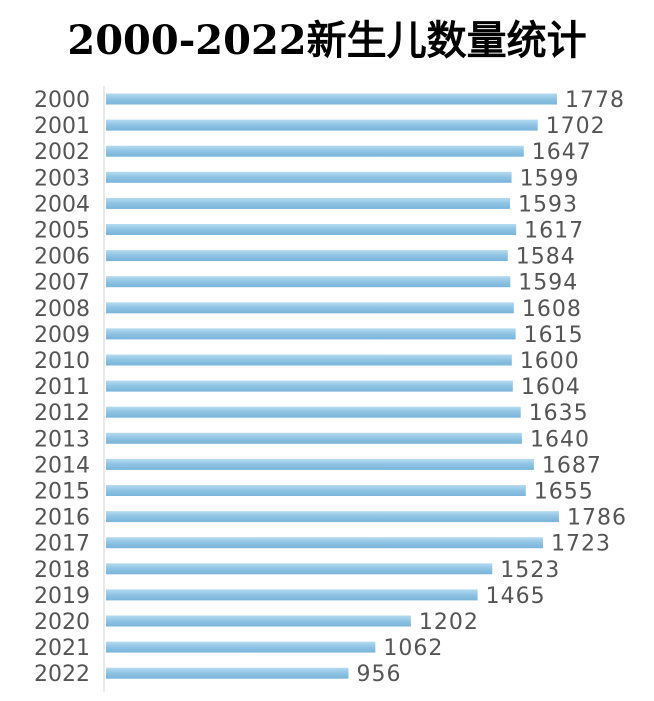 Image resolution: width=654 pixels, height=701 pixels. I want to click on bar-2001, so click(322, 125).